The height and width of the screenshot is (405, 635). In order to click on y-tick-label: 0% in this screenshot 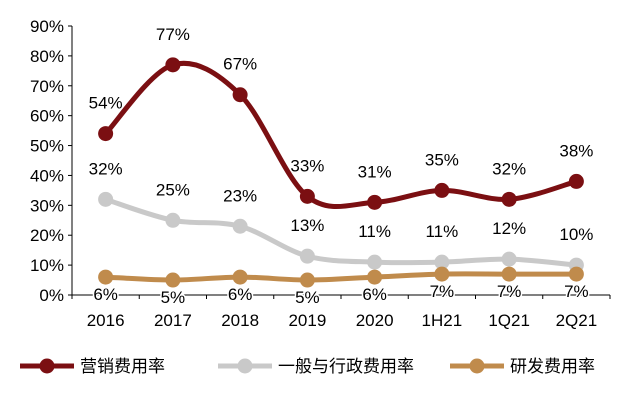, I will do `click(51, 295)`.